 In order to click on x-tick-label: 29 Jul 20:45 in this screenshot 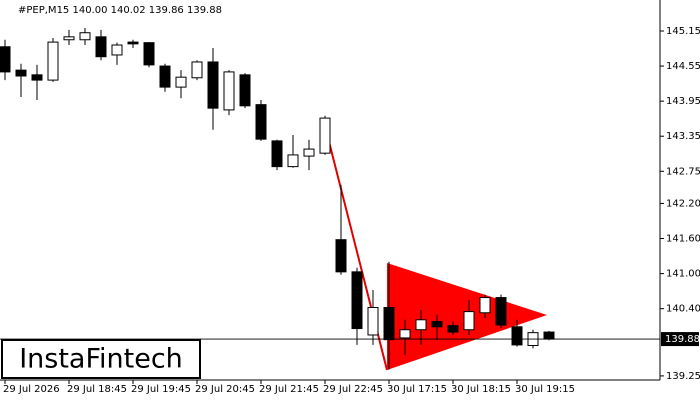, I will do `click(225, 389)`.